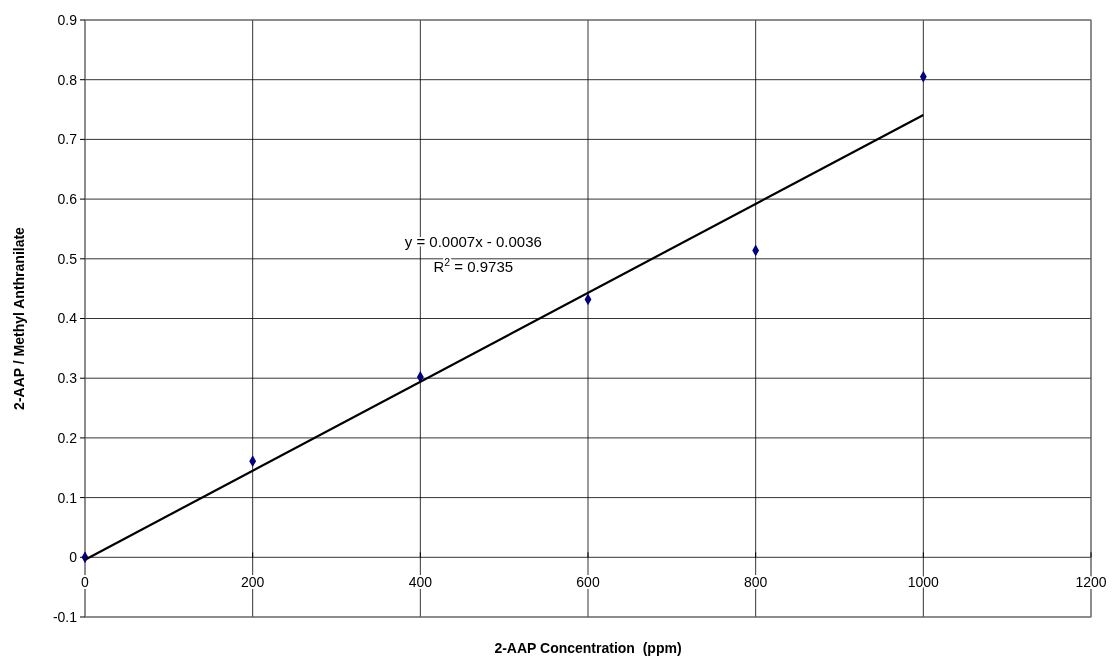 Image resolution: width=1114 pixels, height=661 pixels. Describe the element at coordinates (67, 19) in the screenshot. I see `y-tick-label: 0.9` at that location.